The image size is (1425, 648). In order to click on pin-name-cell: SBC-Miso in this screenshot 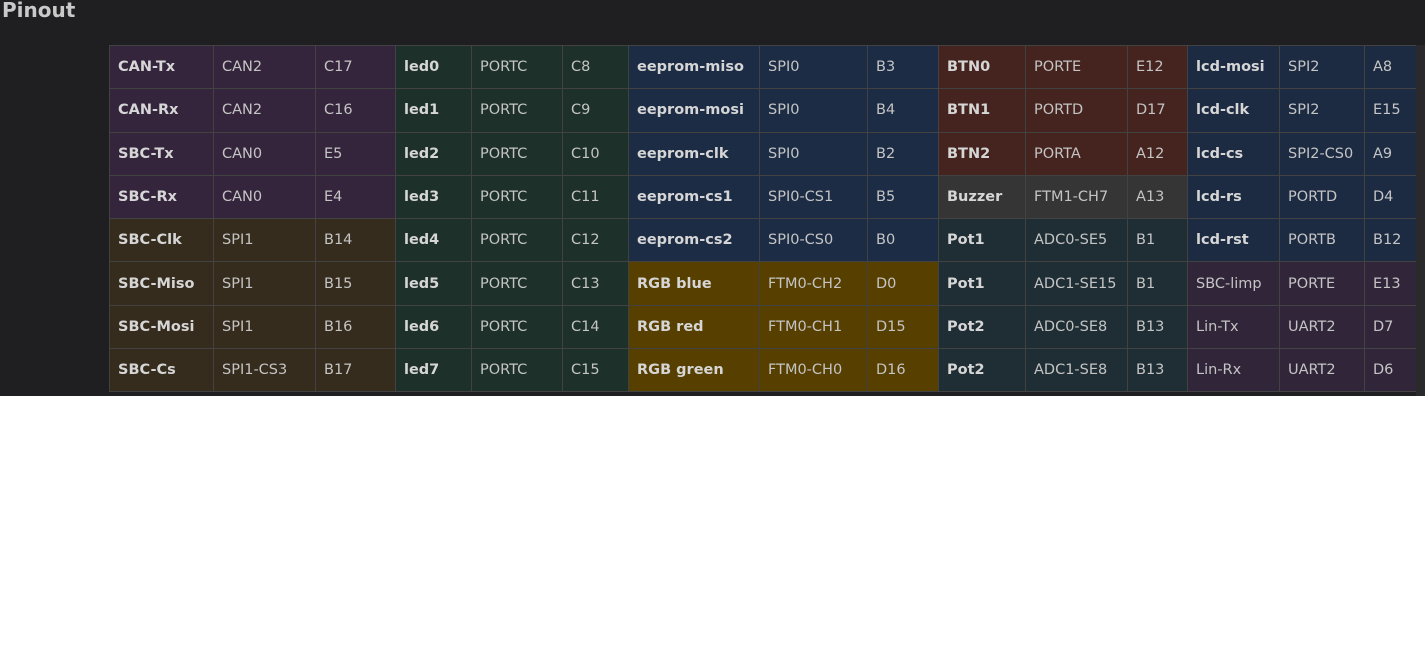, I will do `click(161, 283)`.